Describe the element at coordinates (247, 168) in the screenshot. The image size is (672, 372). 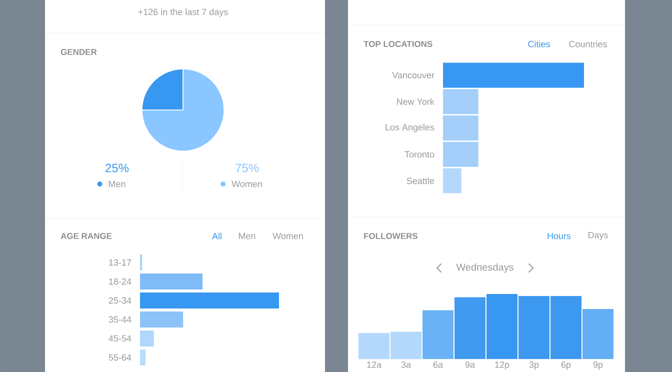
I see `data-label: 75%` at that location.